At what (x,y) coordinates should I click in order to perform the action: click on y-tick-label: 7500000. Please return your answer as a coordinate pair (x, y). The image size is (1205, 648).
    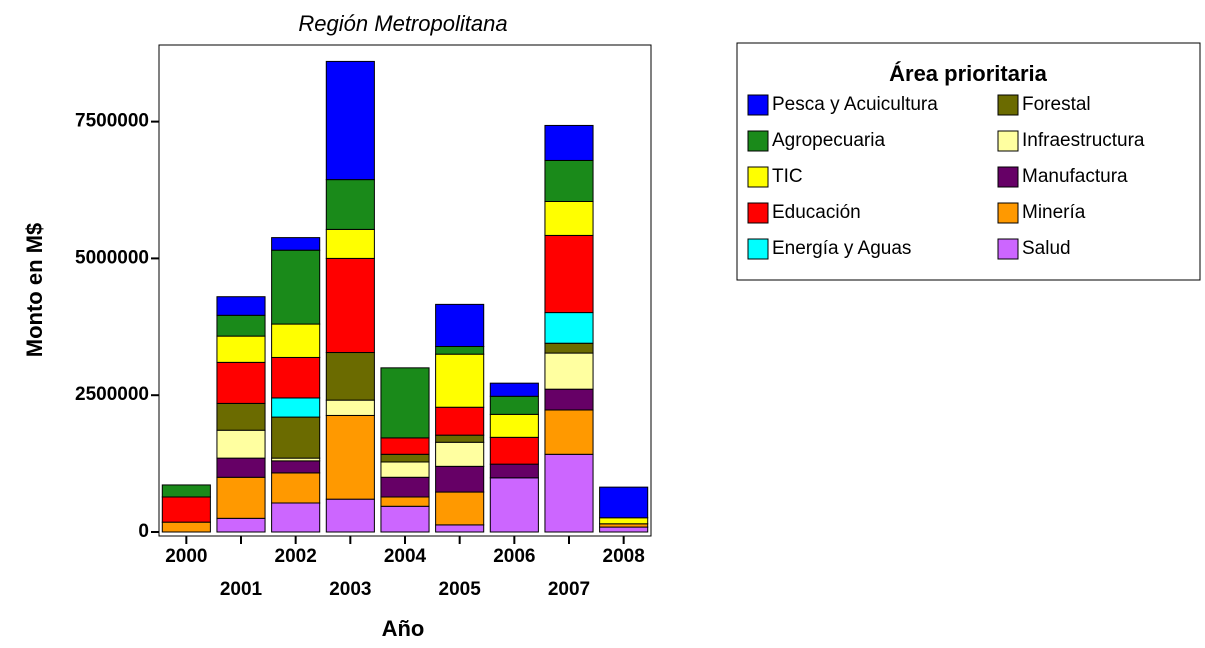
    Looking at the image, I should click on (112, 121).